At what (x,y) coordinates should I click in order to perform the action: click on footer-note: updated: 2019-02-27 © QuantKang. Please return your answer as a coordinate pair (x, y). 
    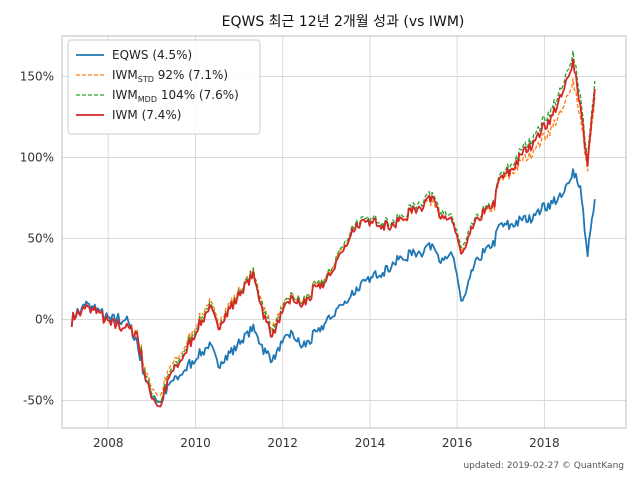
    Looking at the image, I should click on (543, 466).